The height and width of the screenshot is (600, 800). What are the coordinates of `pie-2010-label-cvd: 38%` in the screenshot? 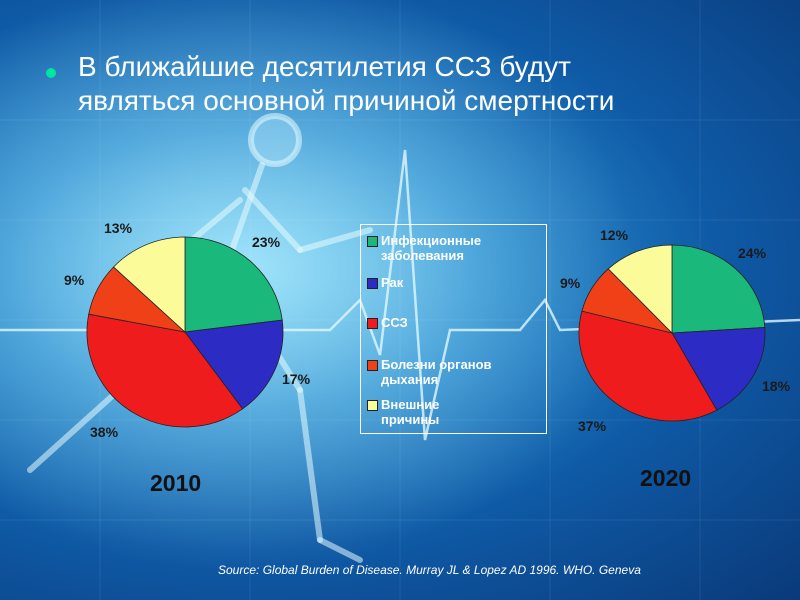 It's located at (104, 432).